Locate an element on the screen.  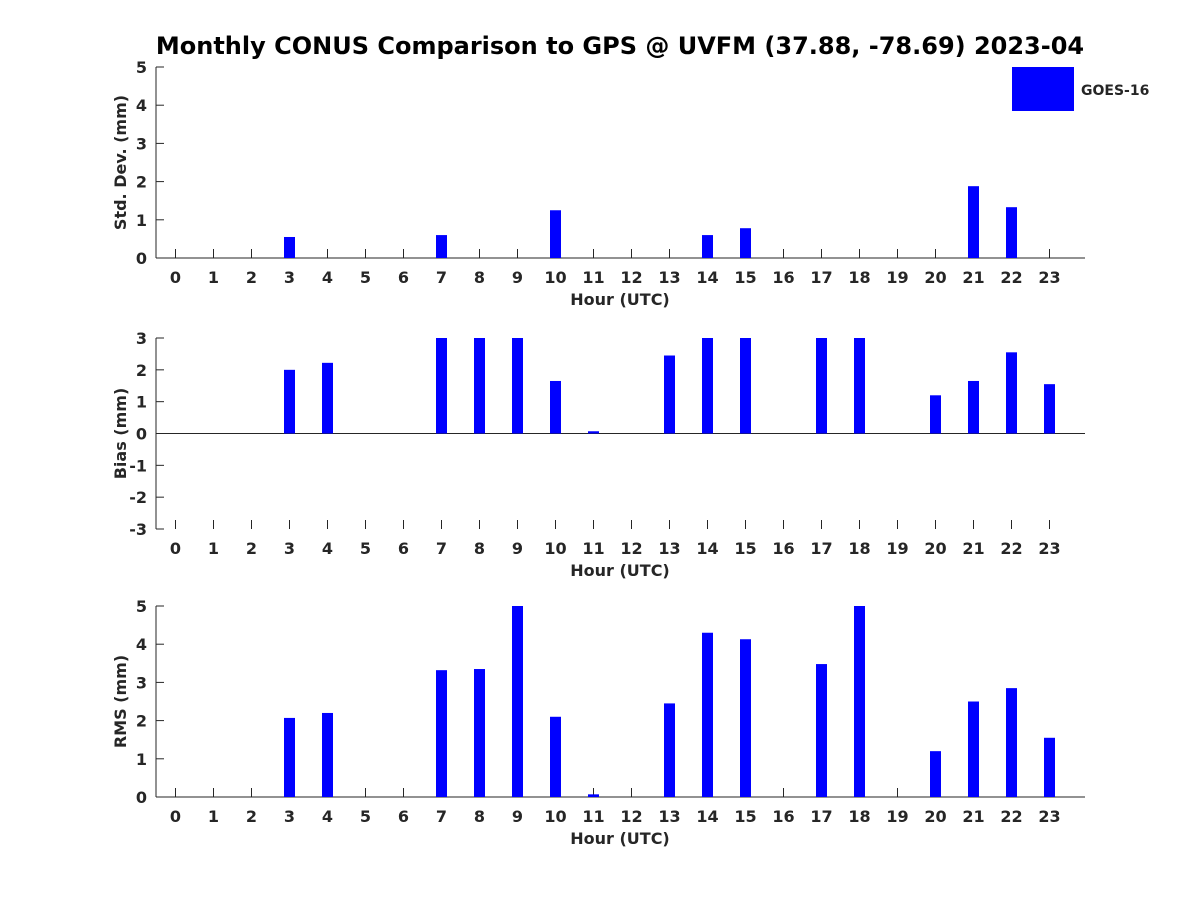
rms-x-tick-label: 22 is located at coordinates (1011, 816).